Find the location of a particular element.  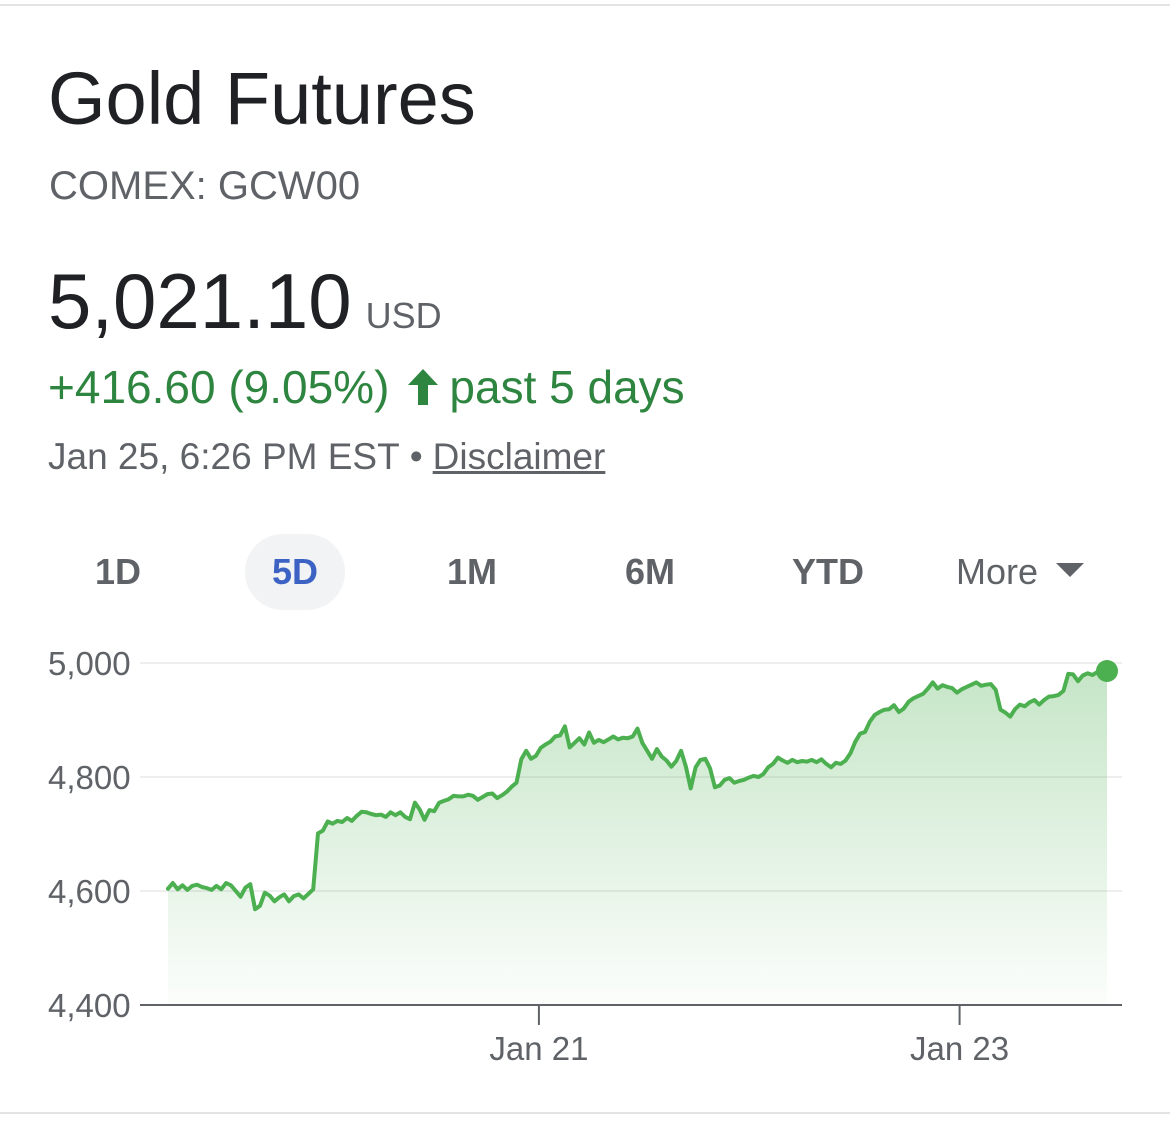

tab-6m: 6M is located at coordinates (649, 571).